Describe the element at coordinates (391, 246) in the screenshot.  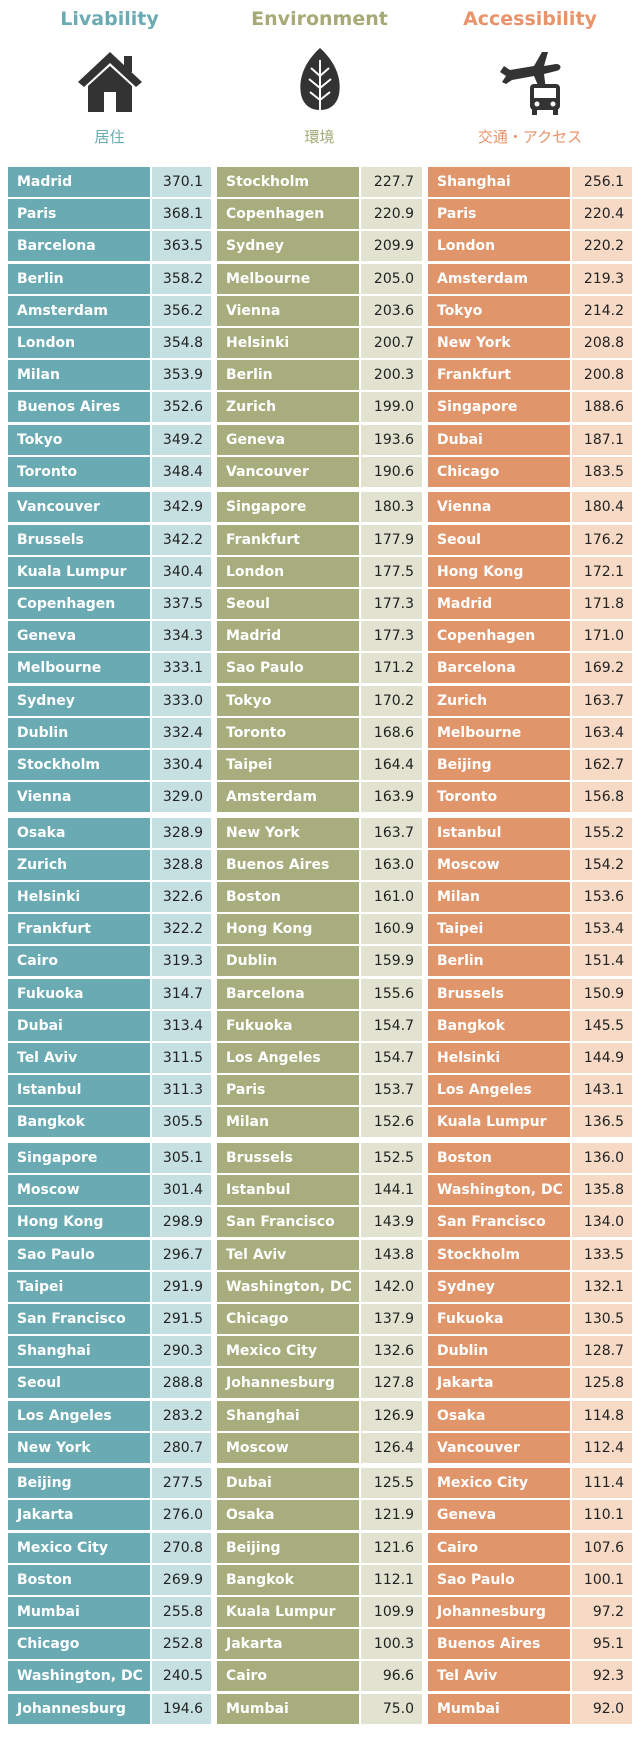
I see `city-score: 209.9` at that location.